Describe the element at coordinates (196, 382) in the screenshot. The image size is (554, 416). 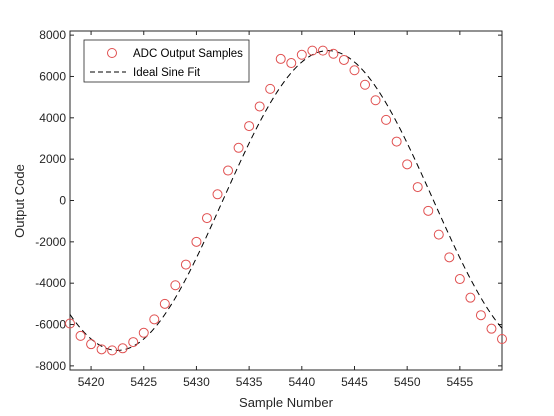
I see `x-tick-label: 5430` at that location.